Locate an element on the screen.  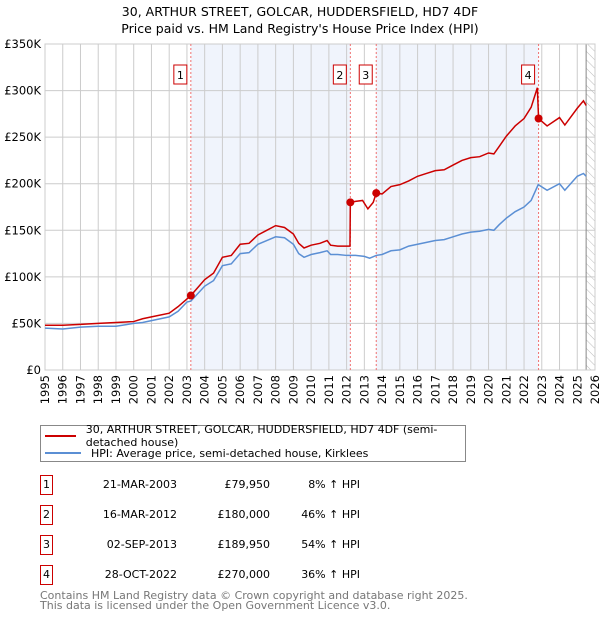
sale-price: £189,950 is located at coordinates (244, 544).